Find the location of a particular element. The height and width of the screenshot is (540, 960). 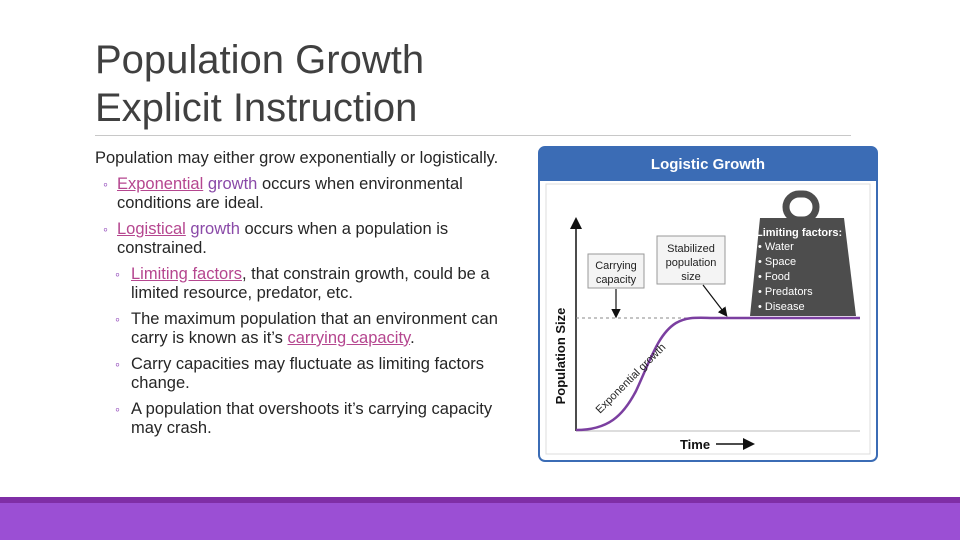

weight-title: Limiting factors: is located at coordinates (799, 233).